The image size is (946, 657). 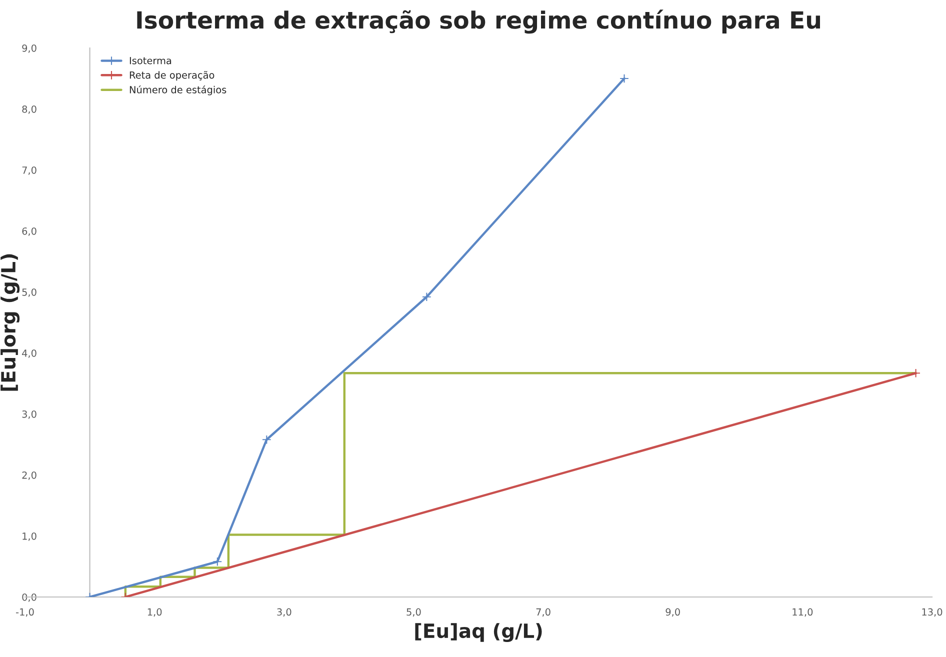 I want to click on chart-title: Isorterma de extração sob regime contínuo para Eu, so click(x=478, y=22).